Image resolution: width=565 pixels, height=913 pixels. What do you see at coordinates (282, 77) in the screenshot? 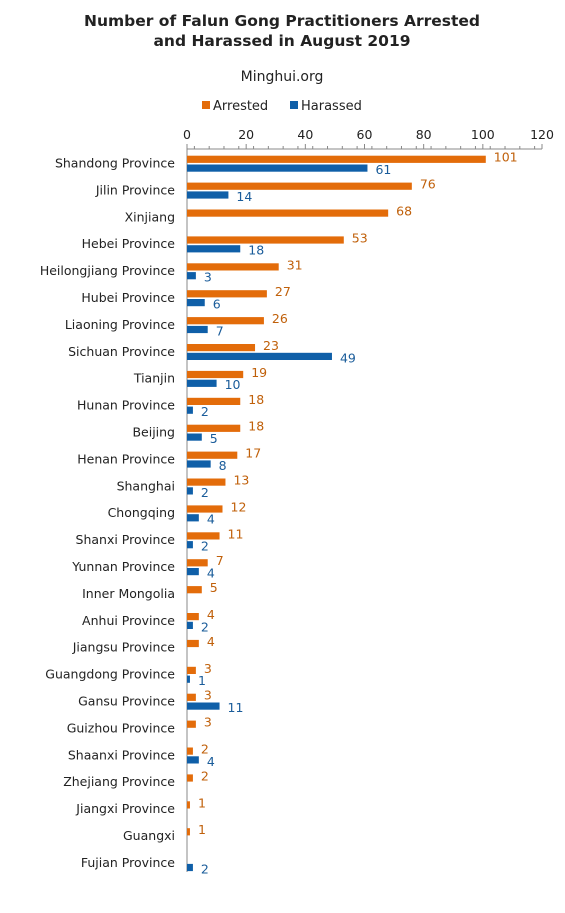
I see `chart-subtitle: Minghui.org` at bounding box center [282, 77].